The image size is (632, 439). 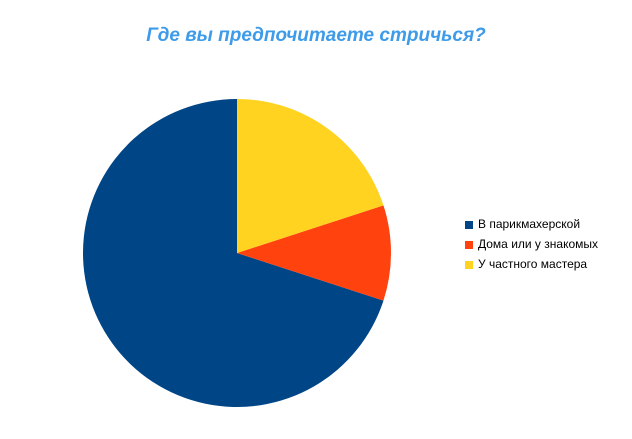 What do you see at coordinates (316, 35) in the screenshot?
I see `chart-title: Где вы предпочитаете стричься?` at bounding box center [316, 35].